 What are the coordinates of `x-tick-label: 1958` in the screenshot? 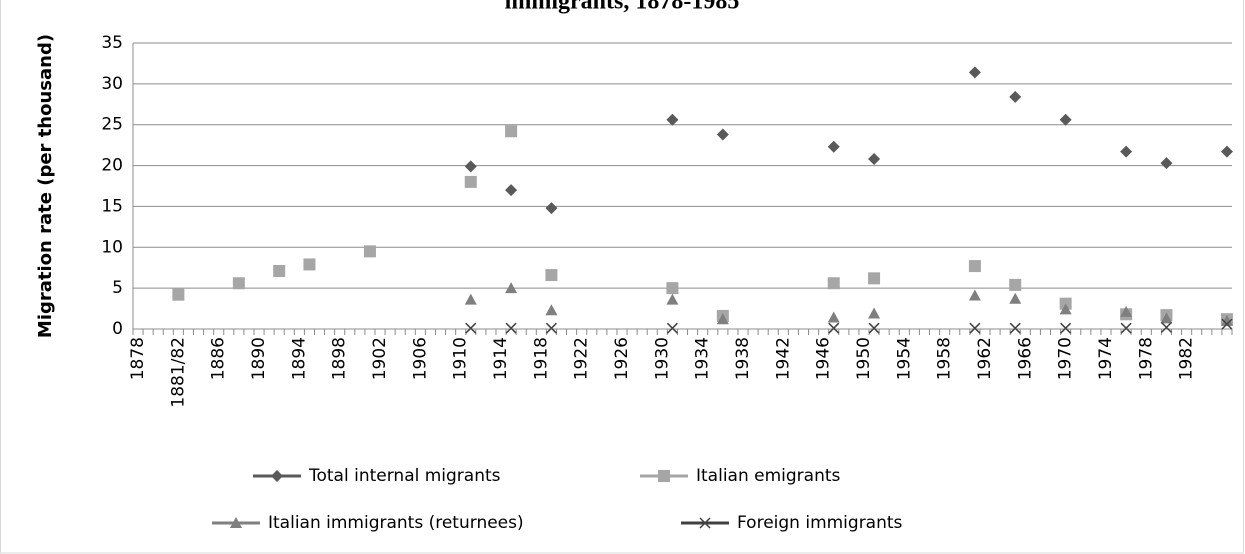 It's located at (945, 358).